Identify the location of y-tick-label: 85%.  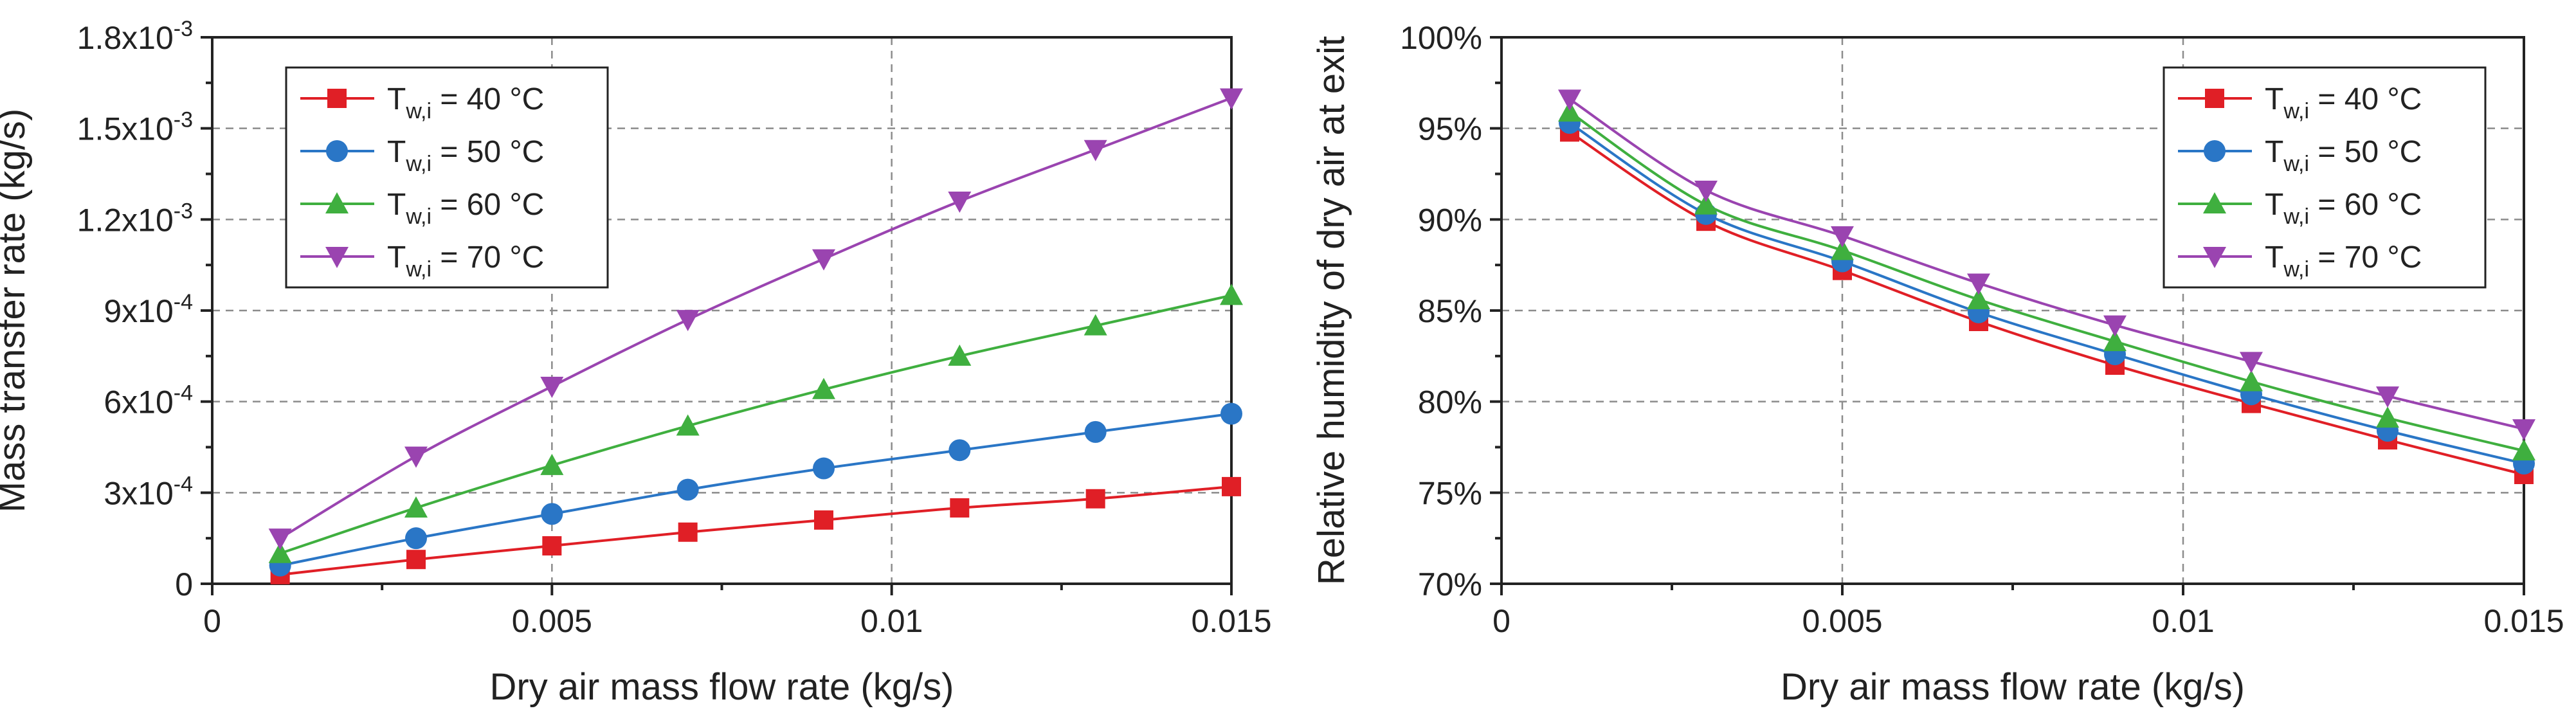
(1450, 311).